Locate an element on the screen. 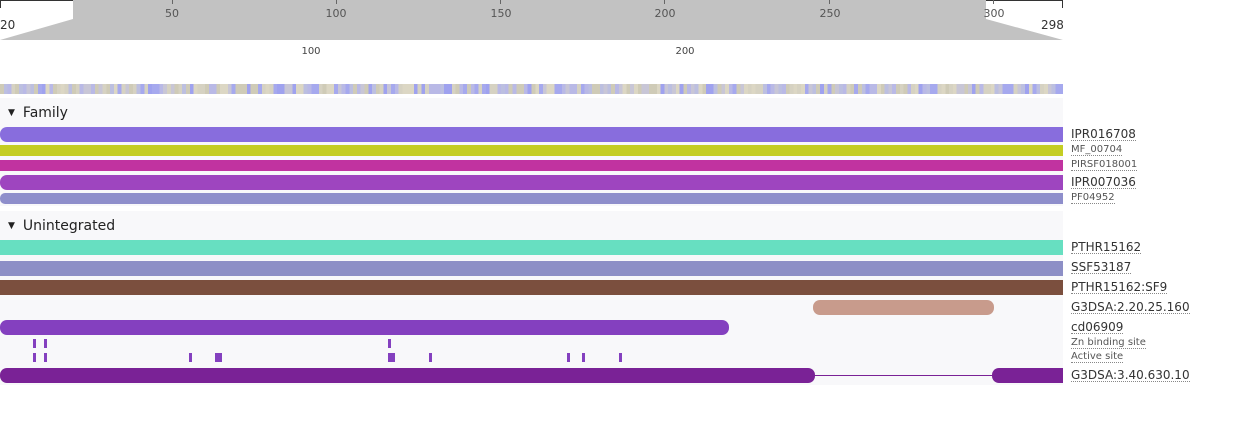 The width and height of the screenshot is (1250, 421). unintegrated-section-toggle: ▼ Unintegrated is located at coordinates (61, 226).